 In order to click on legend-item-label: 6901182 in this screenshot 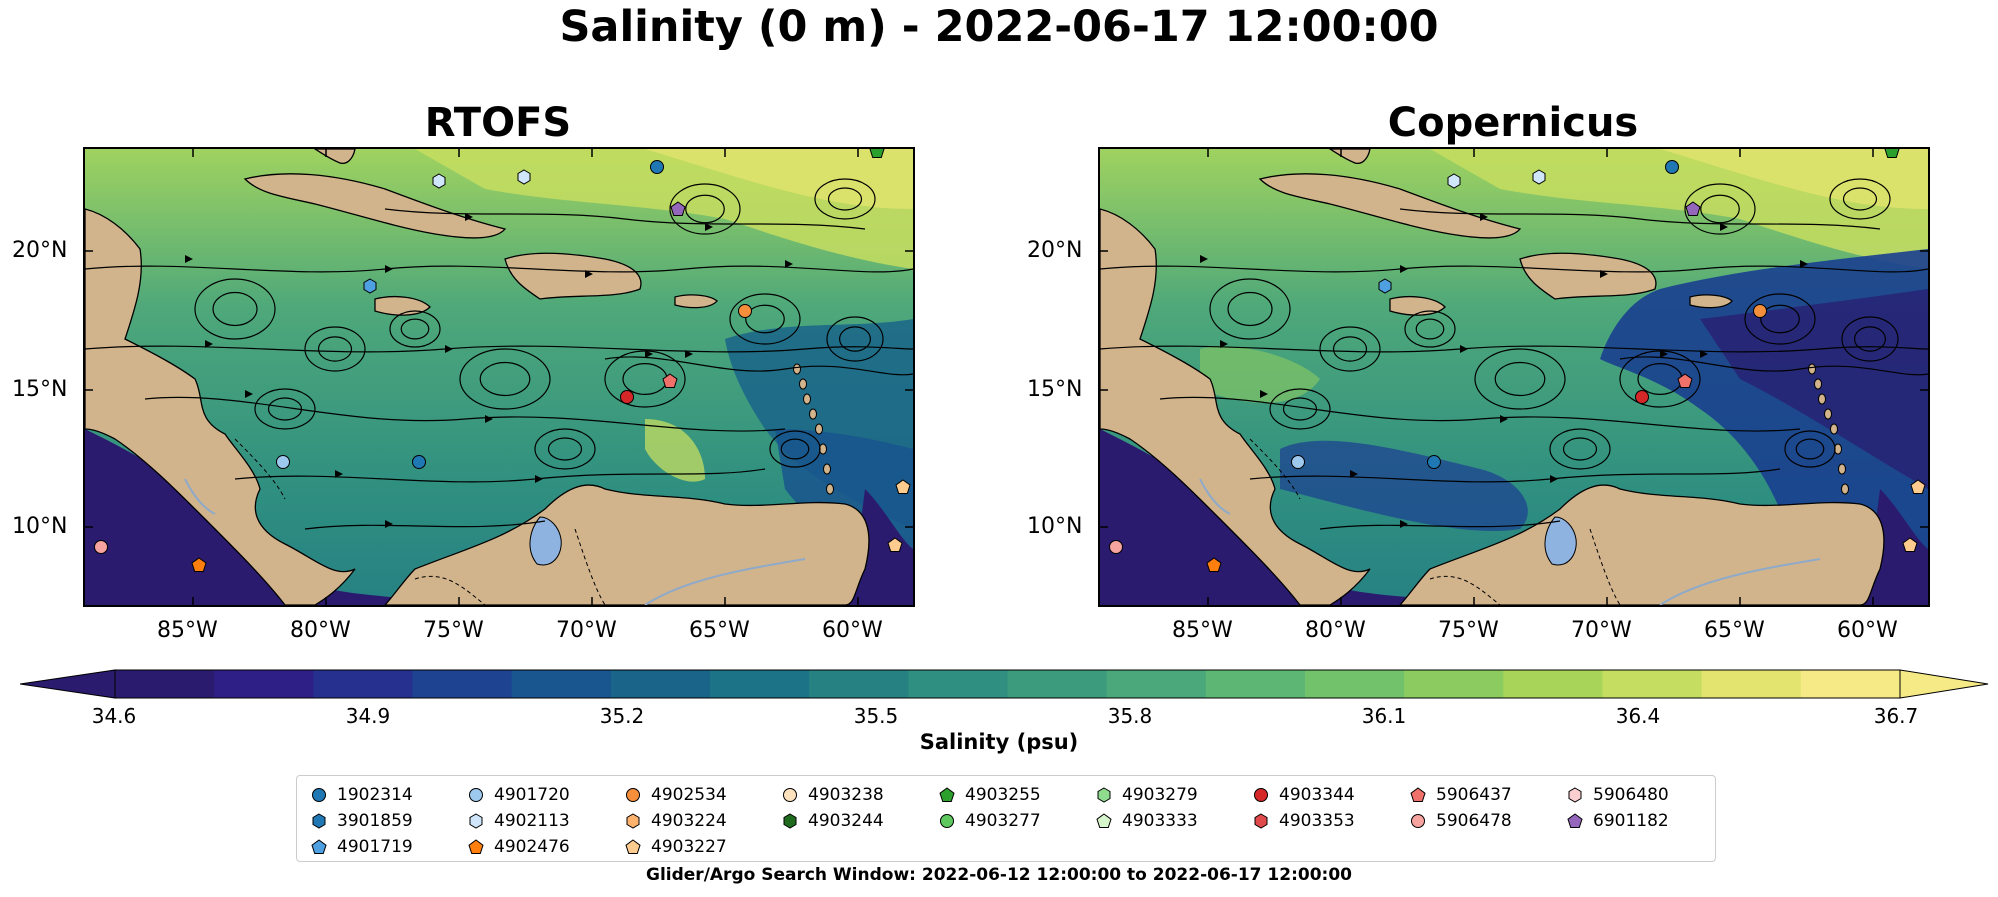, I will do `click(1631, 821)`.